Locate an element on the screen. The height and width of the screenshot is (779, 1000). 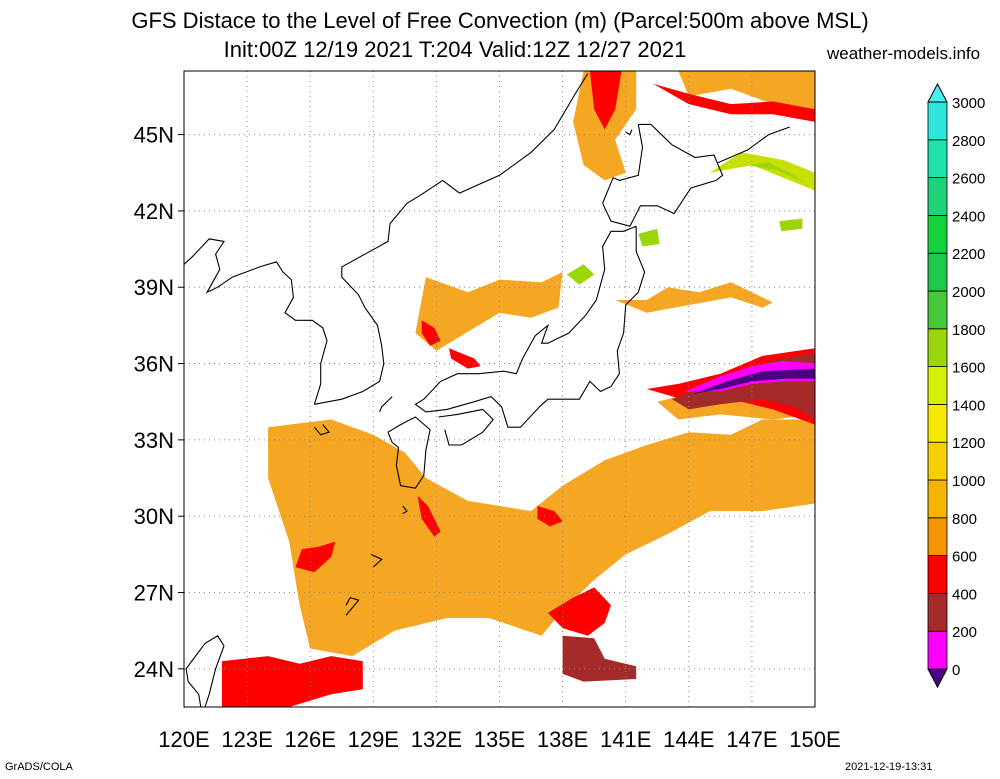
lat-tick-label: 33N is located at coordinates (154, 440).